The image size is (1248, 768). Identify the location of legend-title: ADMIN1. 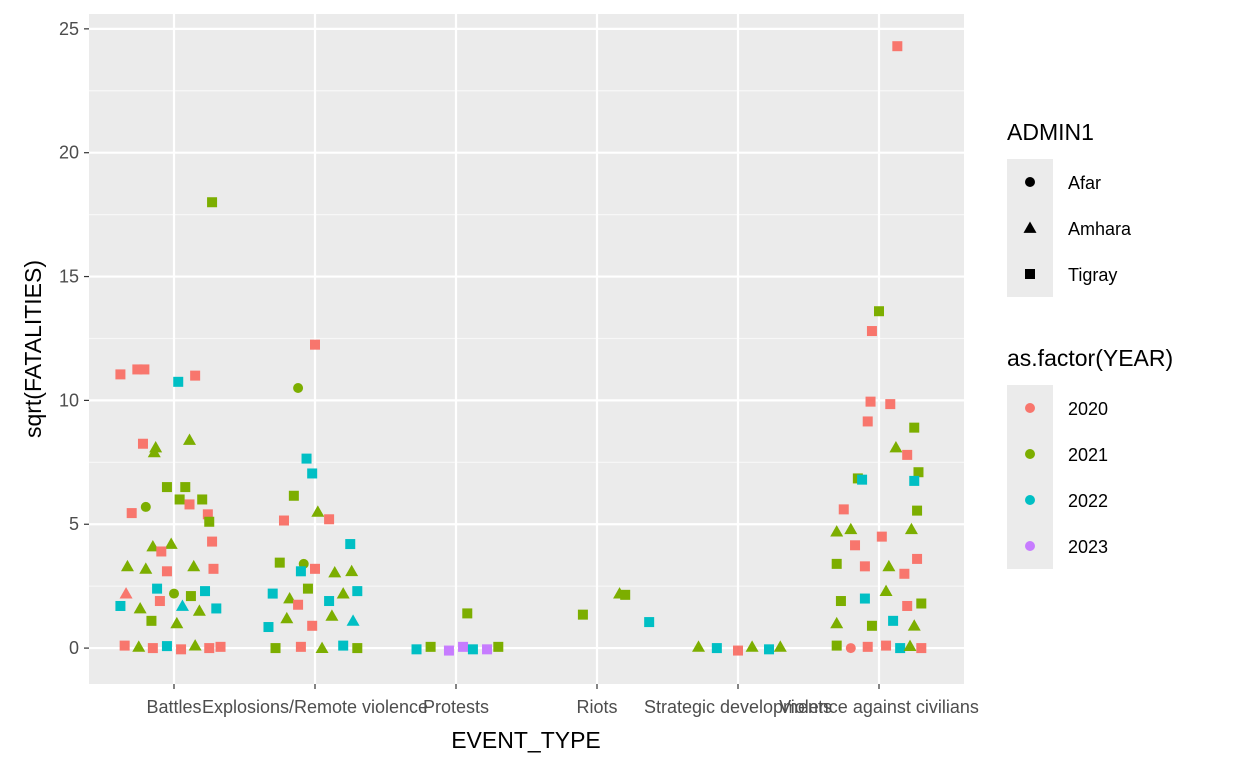
(1050, 132).